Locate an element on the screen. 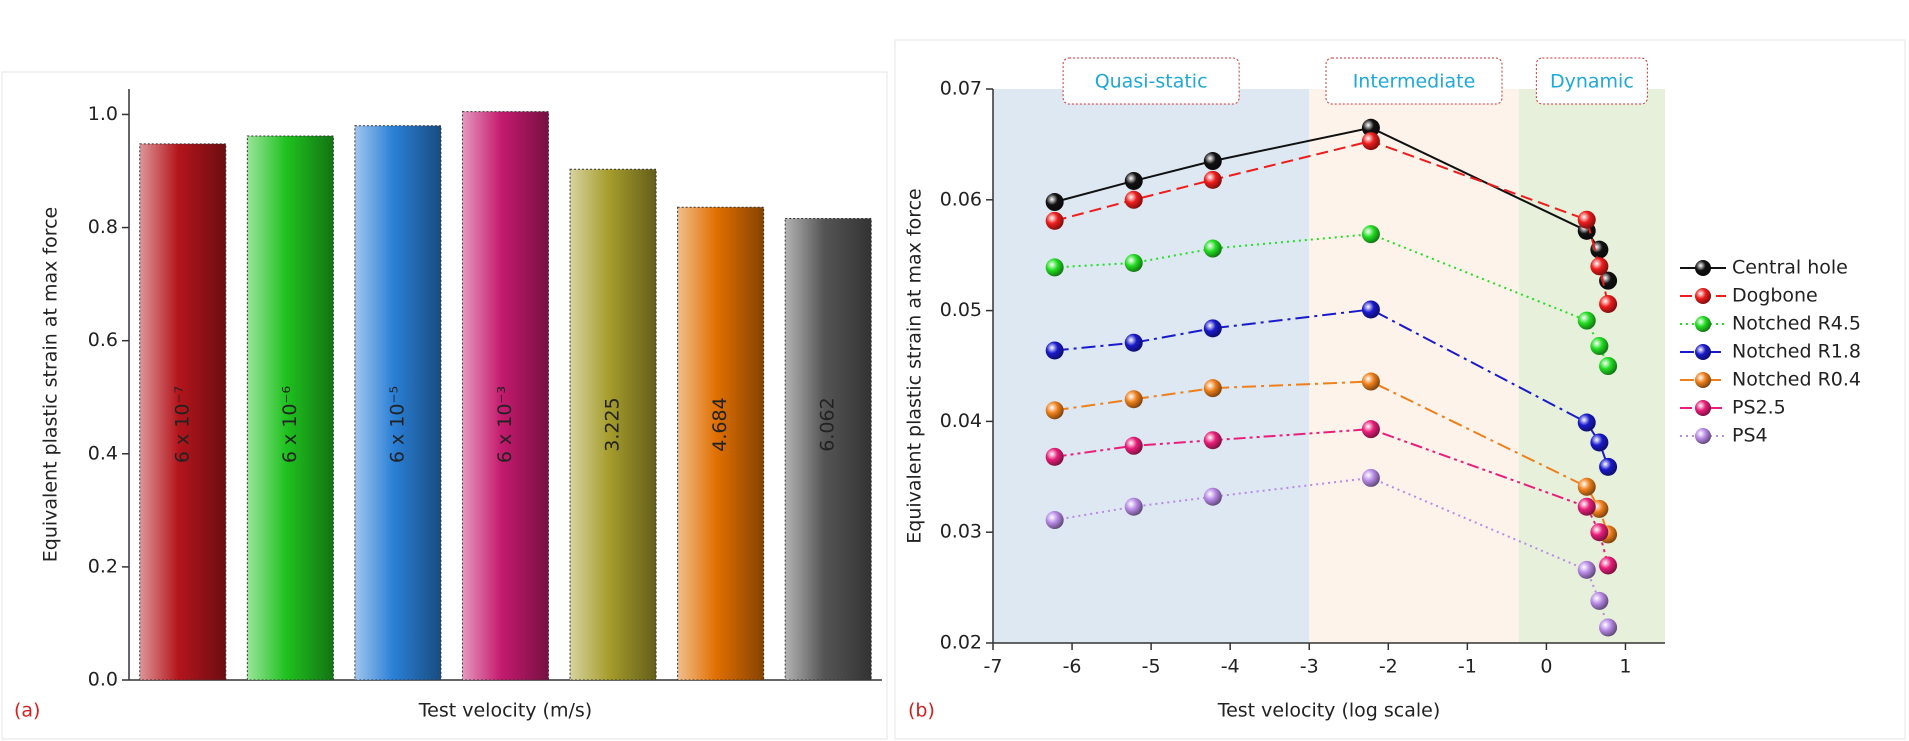 The height and width of the screenshot is (741, 1909). y-tick-label: 0.4 is located at coordinates (103, 453).